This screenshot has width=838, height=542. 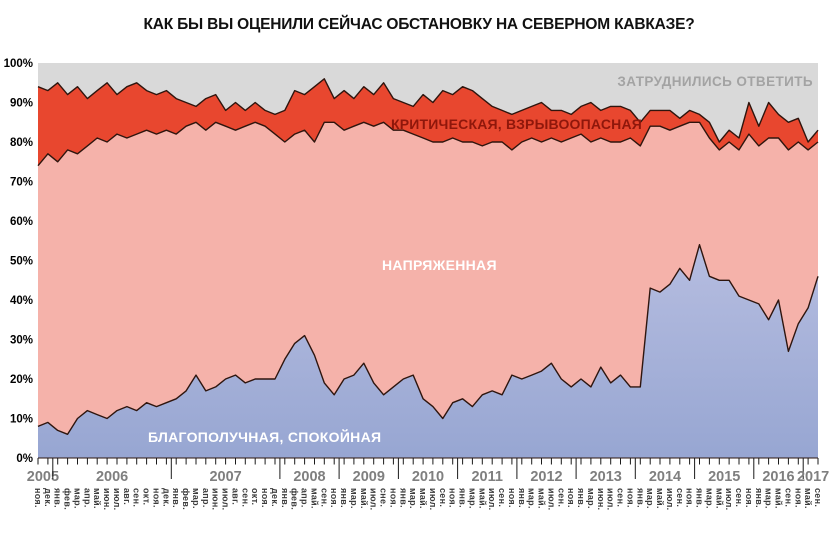 I want to click on year-label: 2016, so click(x=778, y=477).